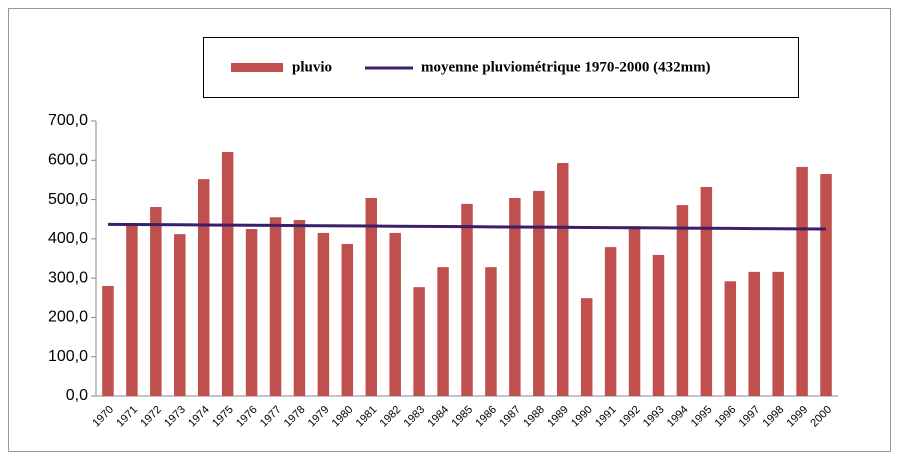 Image resolution: width=899 pixels, height=460 pixels. What do you see at coordinates (68, 317) in the screenshot?
I see `y-tick-label: 200,0` at bounding box center [68, 317].